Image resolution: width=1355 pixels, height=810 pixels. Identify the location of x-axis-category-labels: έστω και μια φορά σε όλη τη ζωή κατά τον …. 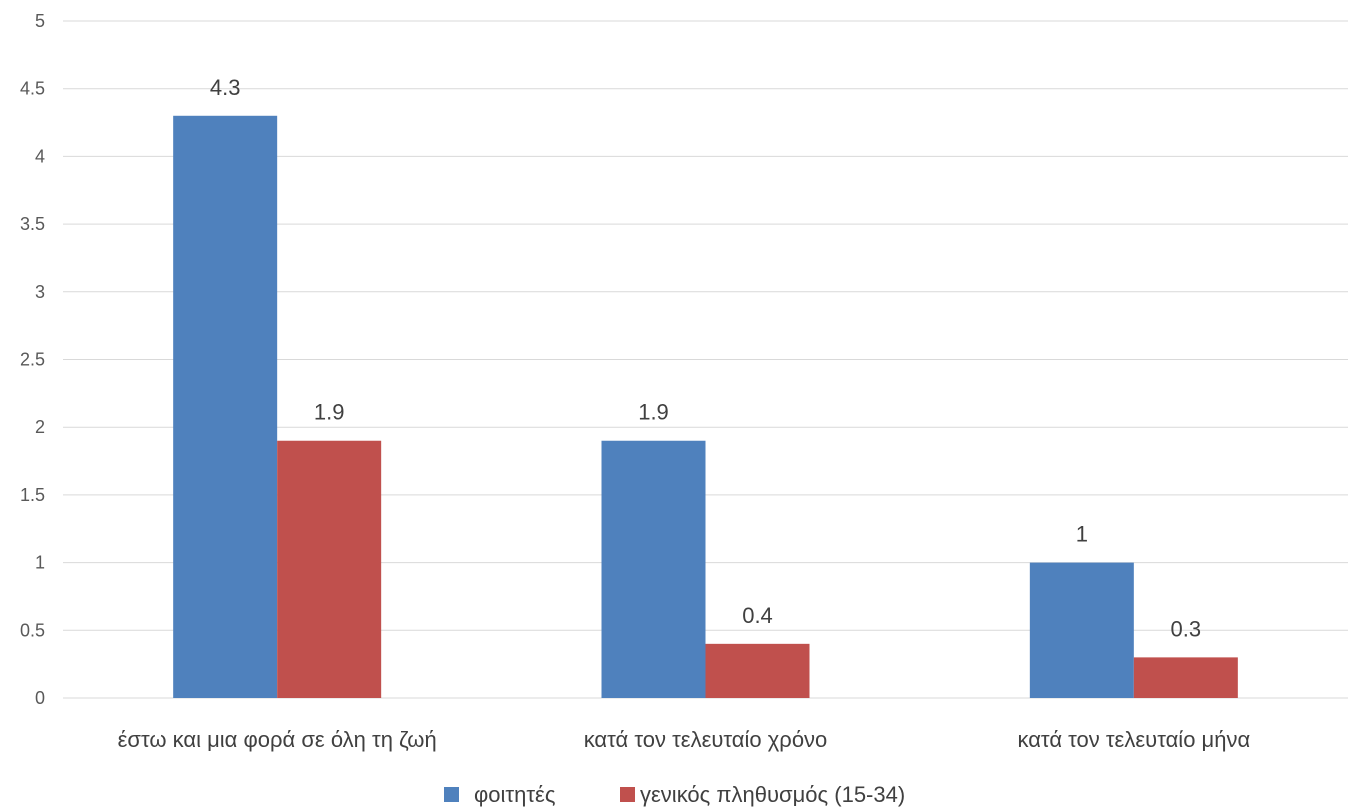
(684, 739).